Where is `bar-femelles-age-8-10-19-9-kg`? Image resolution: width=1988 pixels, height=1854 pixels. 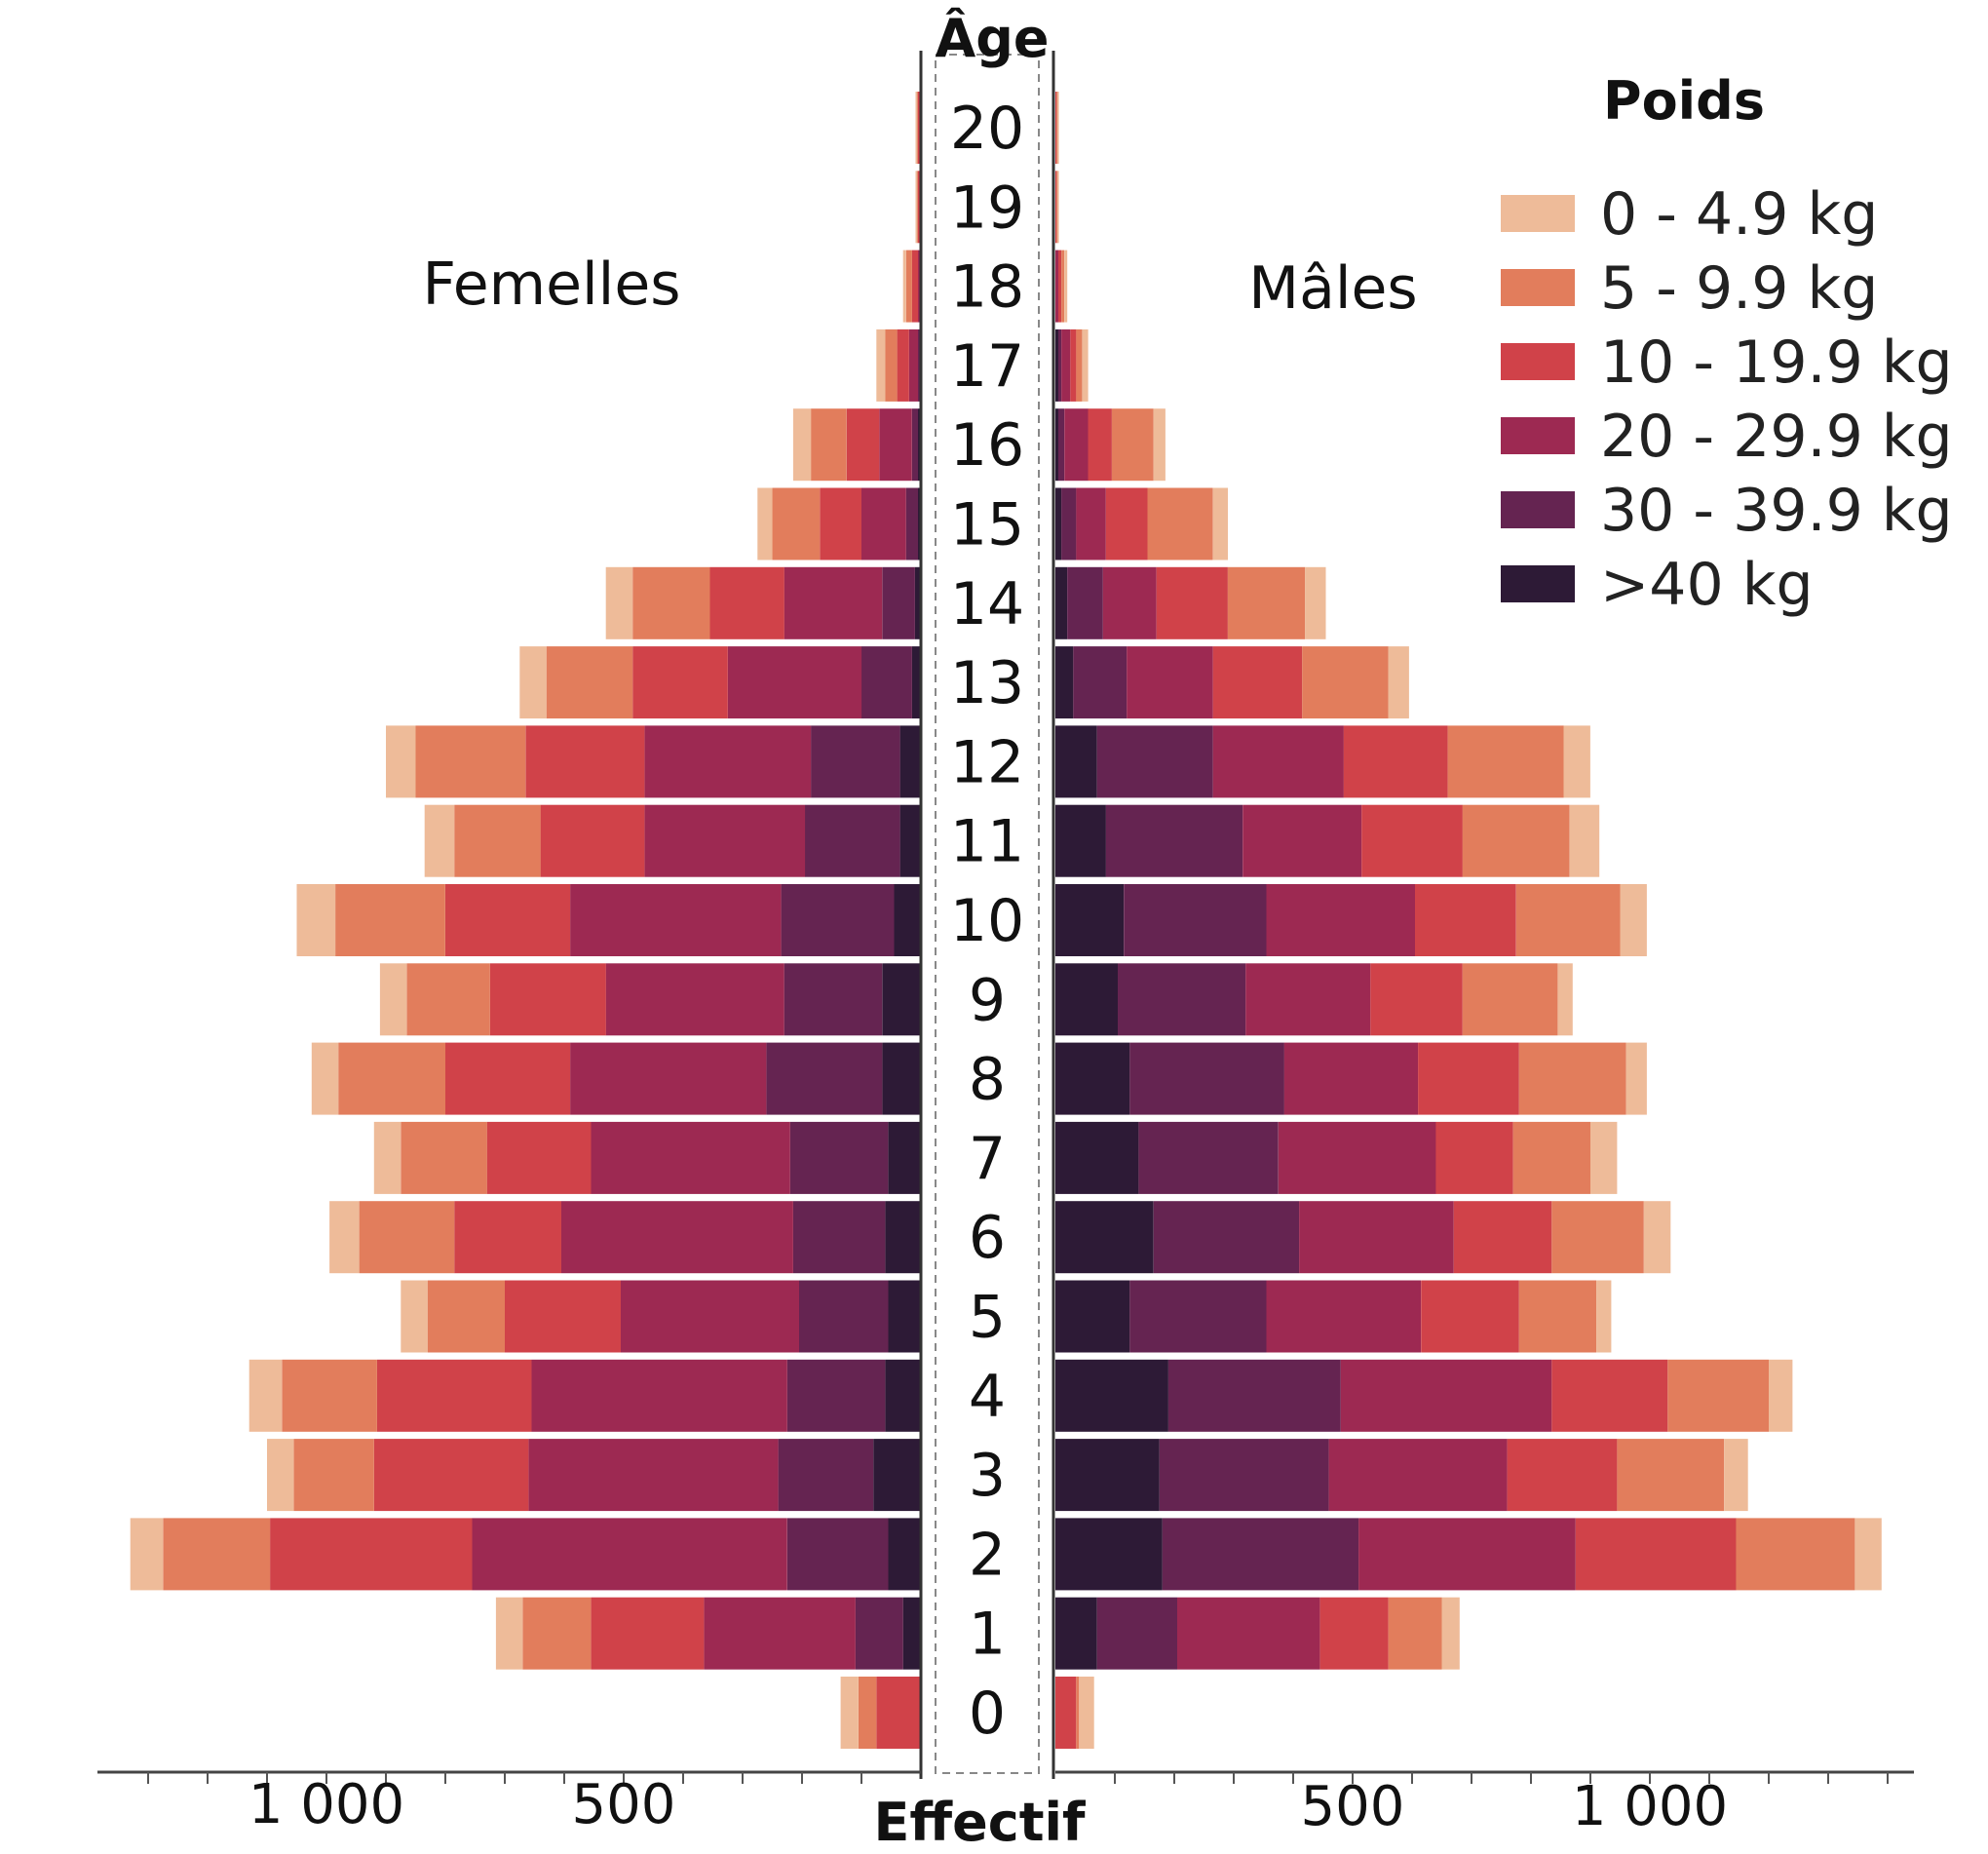
bar-femelles-age-8-10-19-9-kg is located at coordinates (508, 1078).